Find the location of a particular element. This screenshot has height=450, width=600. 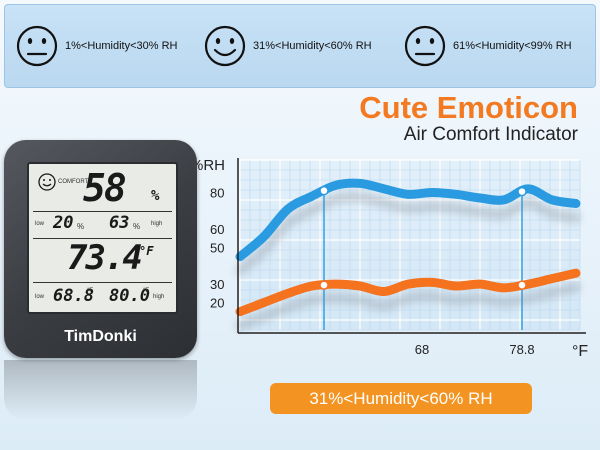

comfort-range-label: 31%<Humidity<60% RH is located at coordinates (401, 398).